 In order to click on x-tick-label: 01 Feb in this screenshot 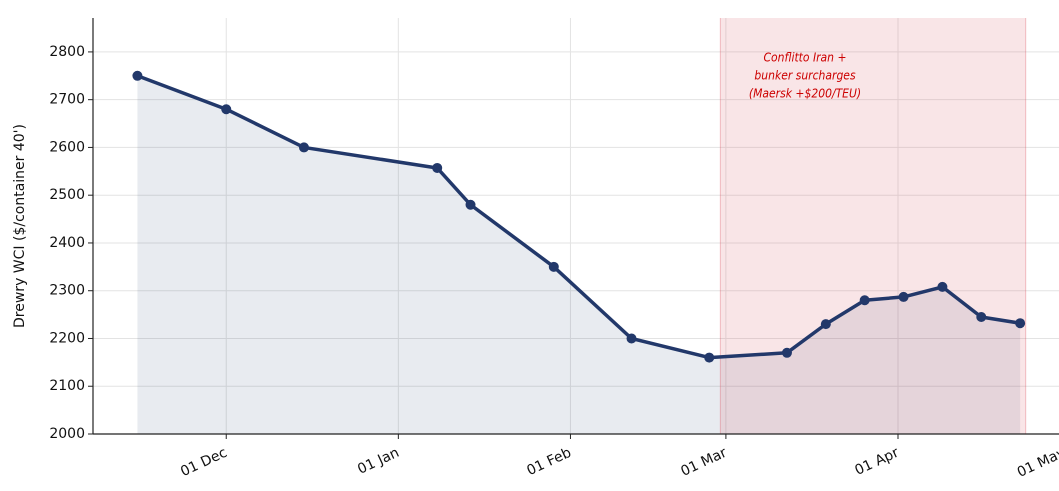, I will do `click(549, 462)`.